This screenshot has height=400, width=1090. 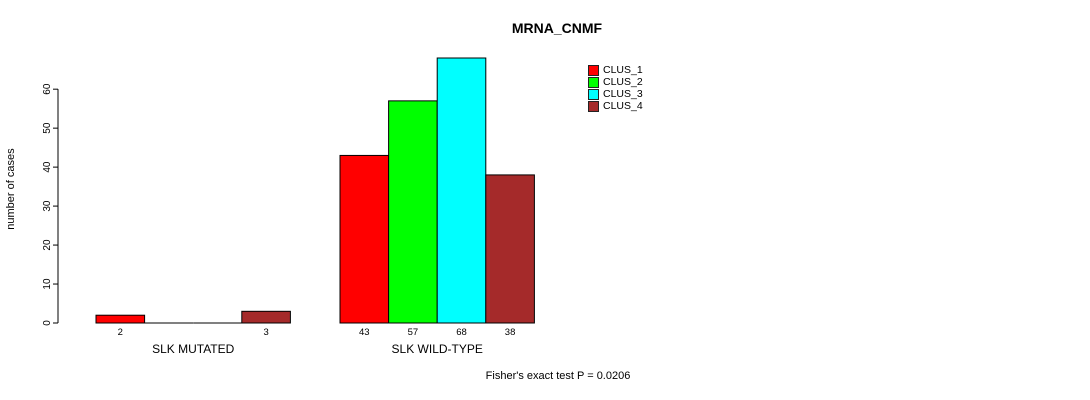 I want to click on chart-title: MRNA_CNMF, so click(x=557, y=28).